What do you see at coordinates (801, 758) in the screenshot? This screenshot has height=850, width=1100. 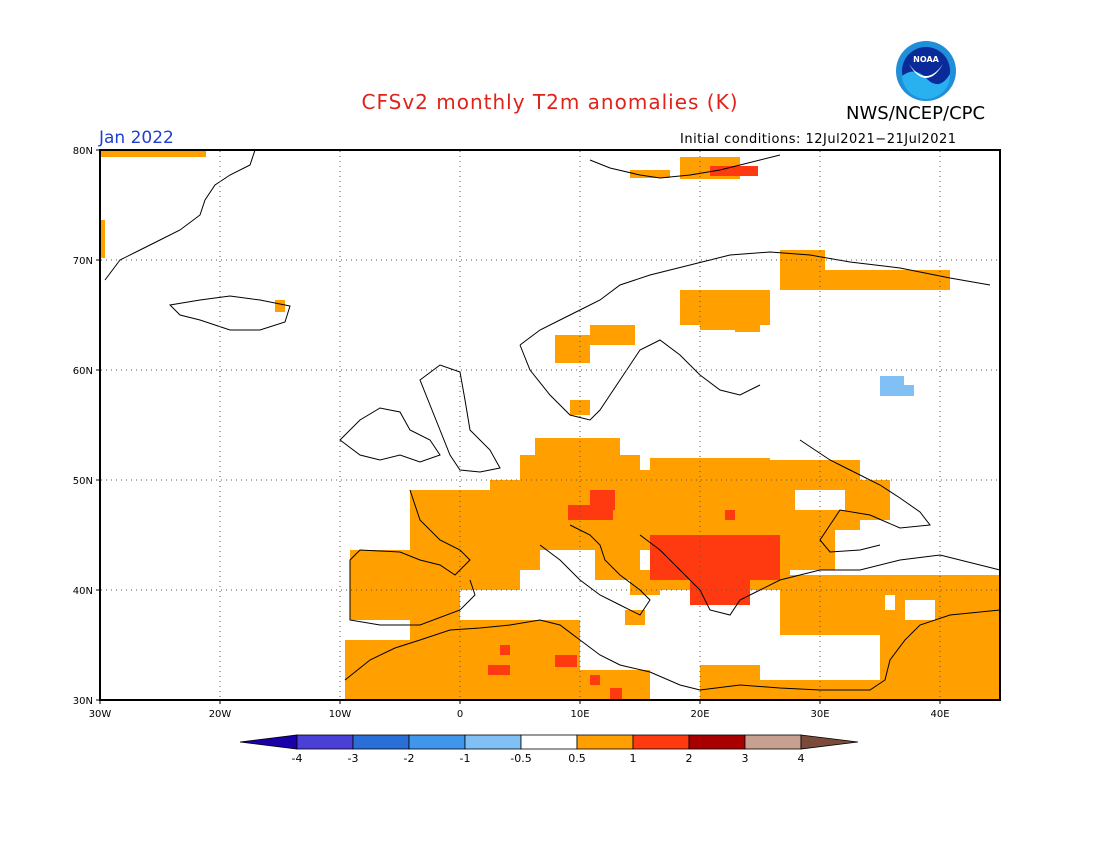 I see `colorbar-label-4: 4` at bounding box center [801, 758].